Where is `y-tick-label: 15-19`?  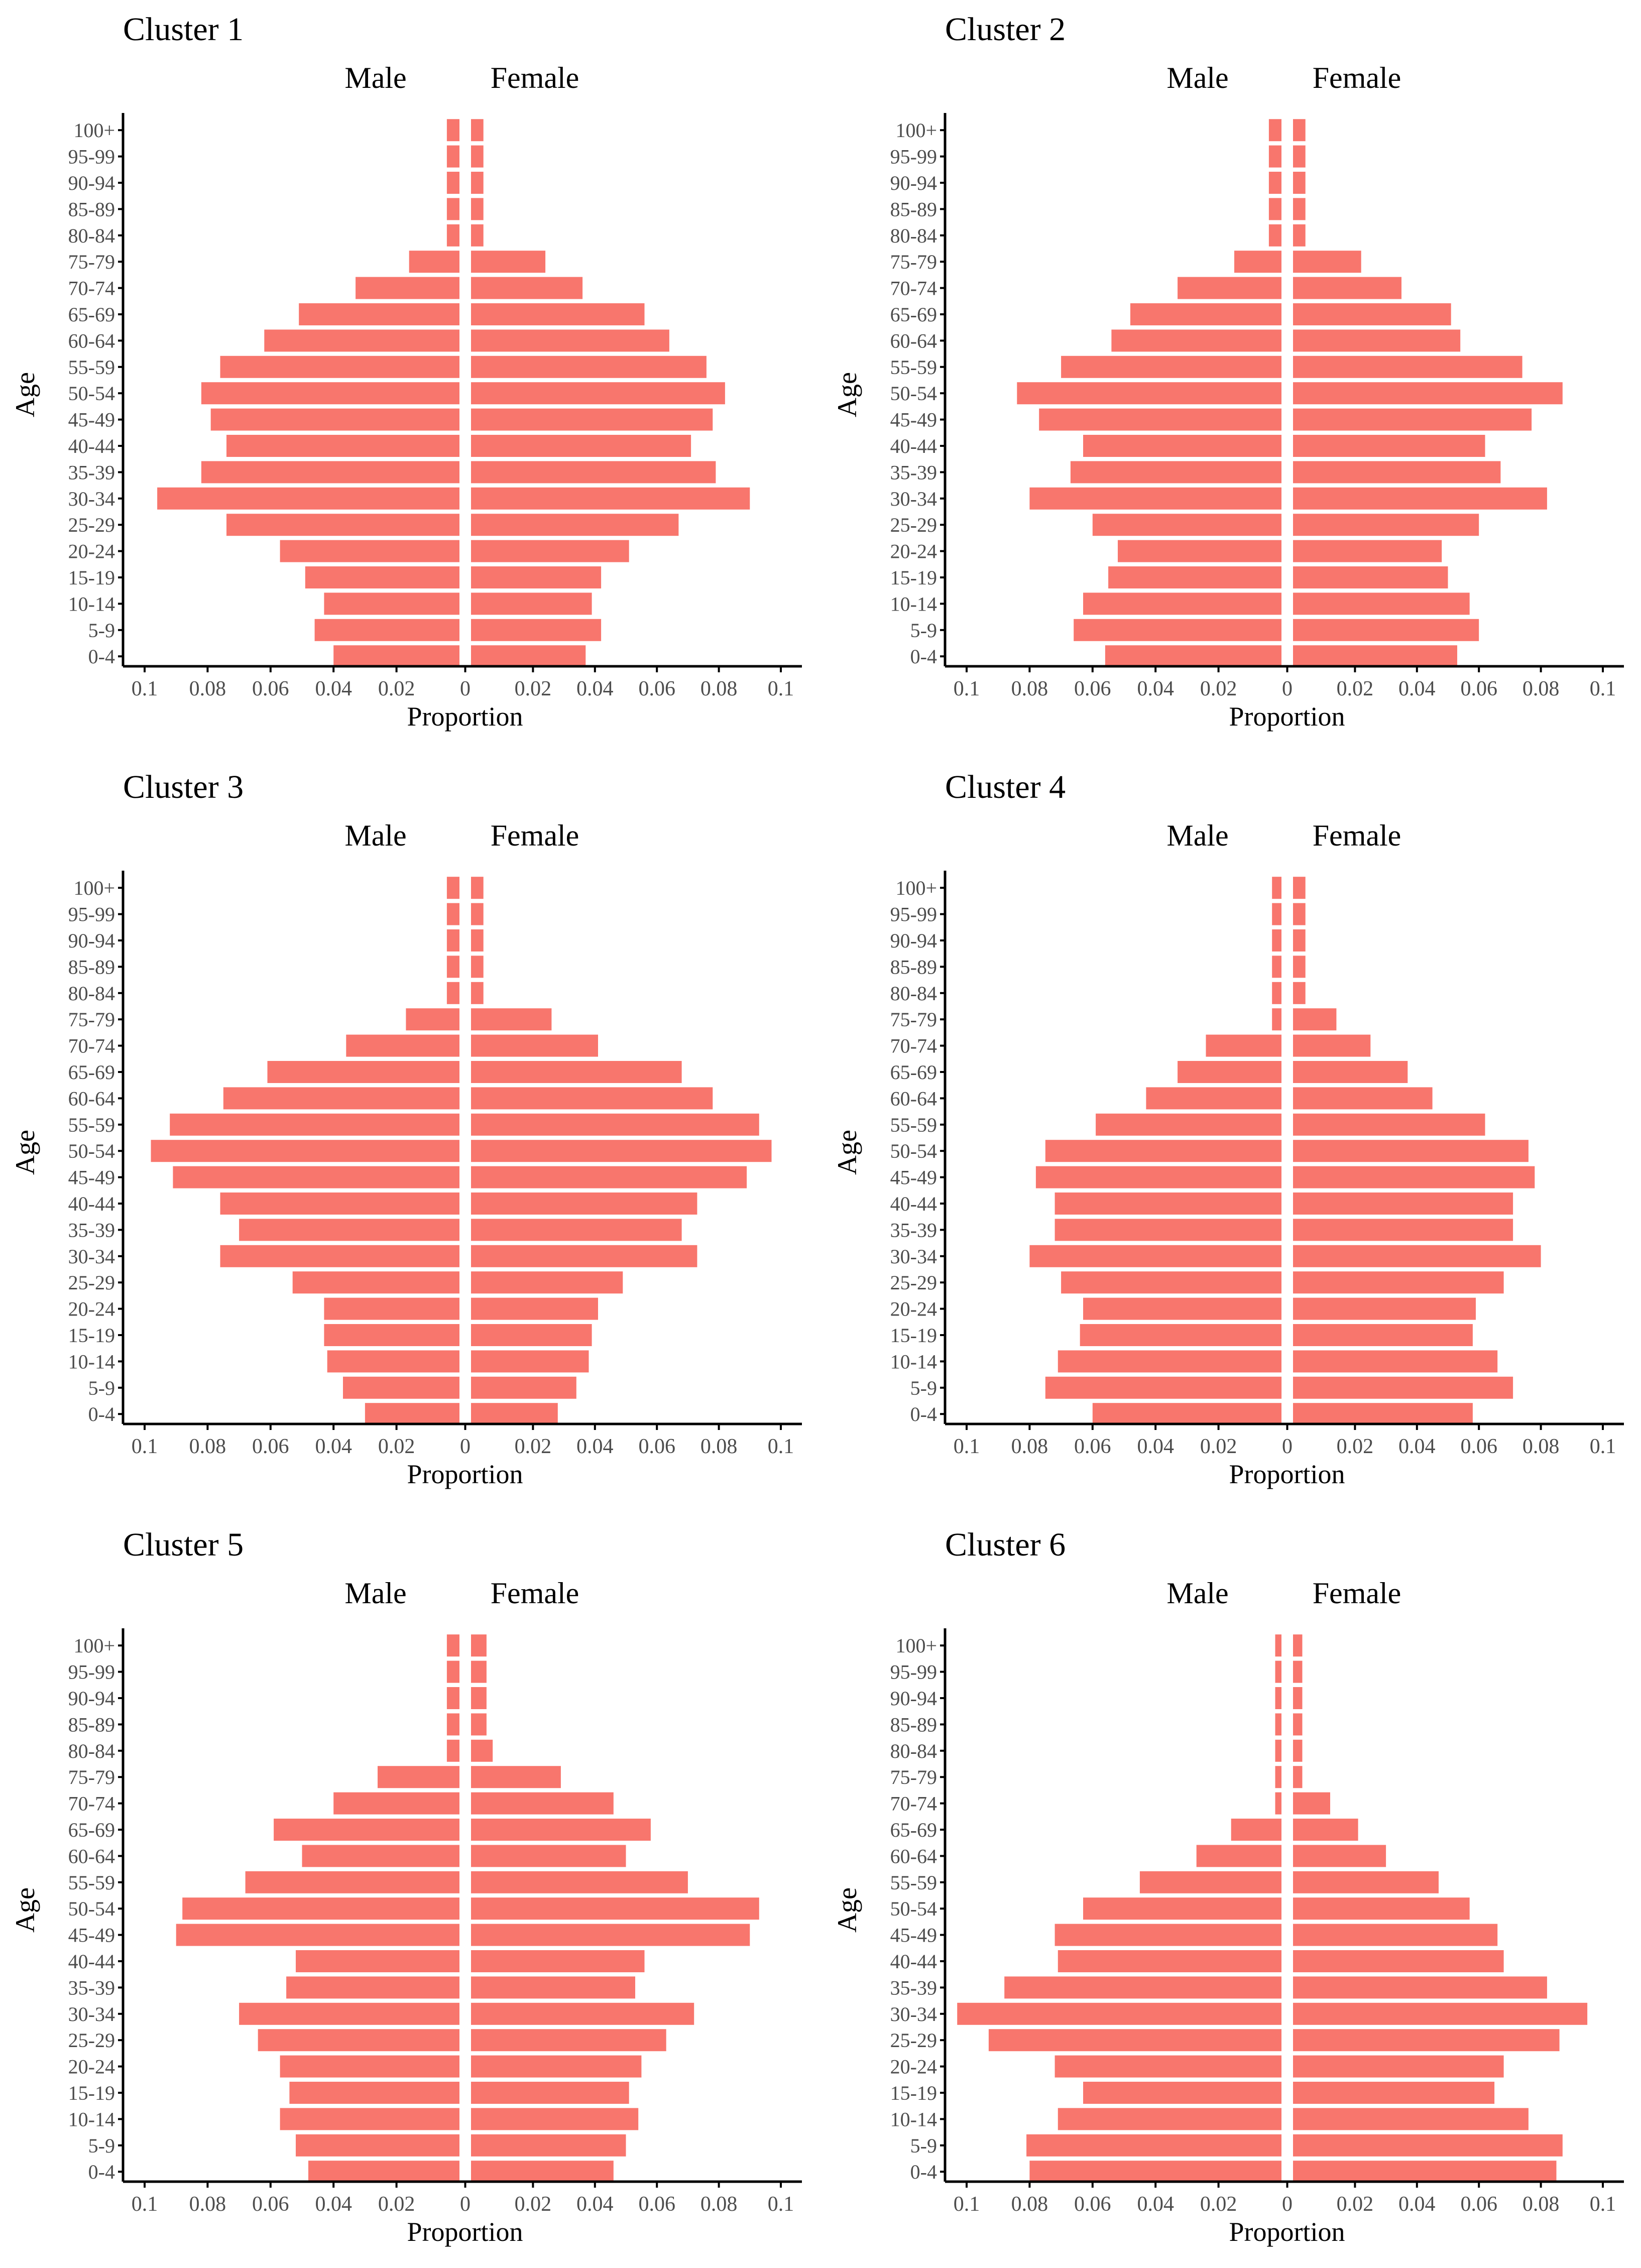 y-tick-label: 15-19 is located at coordinates (914, 577).